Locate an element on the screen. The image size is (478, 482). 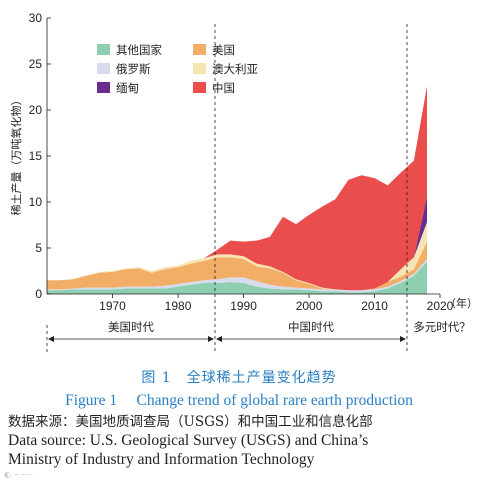
data-source-chinese: 数据来源：美国地质调查局（USGS）和中国工业和信息化部 is located at coordinates (190, 422).